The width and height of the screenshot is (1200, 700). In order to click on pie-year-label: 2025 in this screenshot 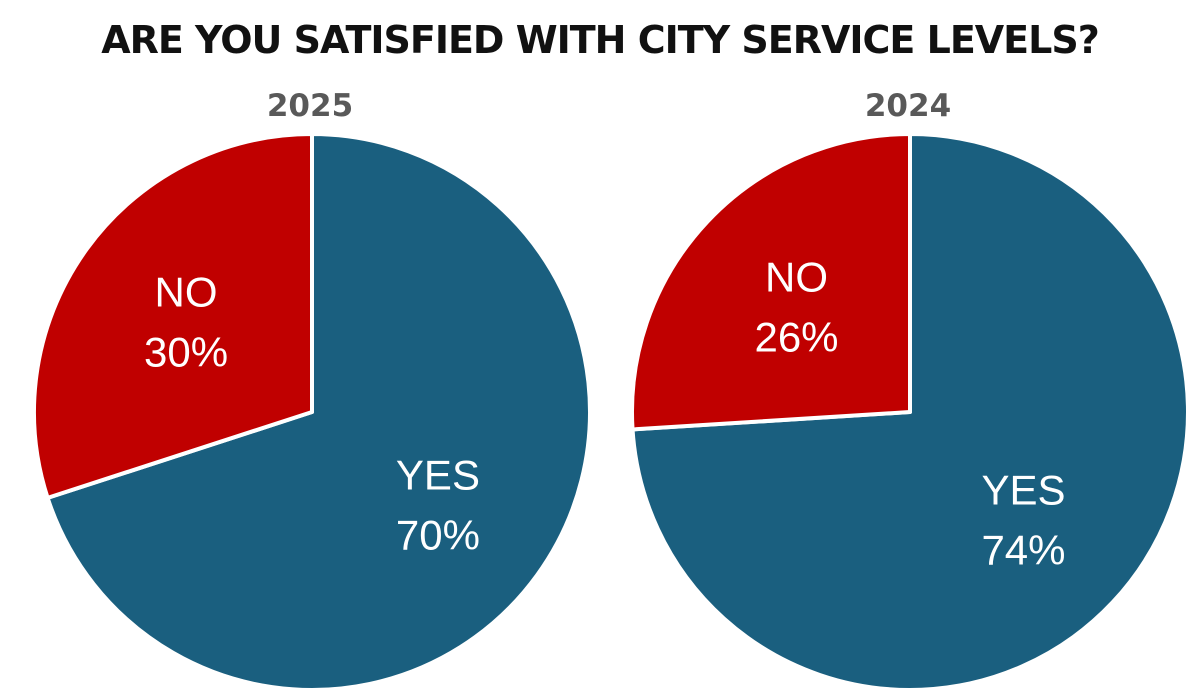, I will do `click(310, 106)`.